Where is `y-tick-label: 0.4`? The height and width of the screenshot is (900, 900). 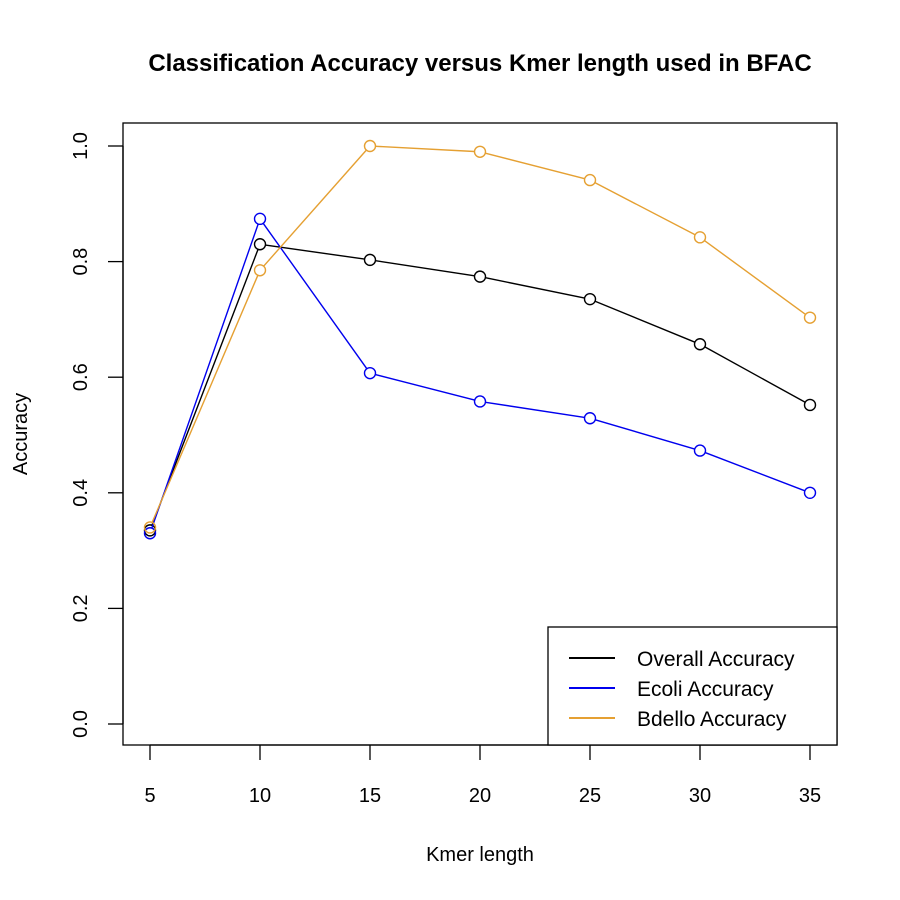
y-tick-label: 0.4 is located at coordinates (81, 493).